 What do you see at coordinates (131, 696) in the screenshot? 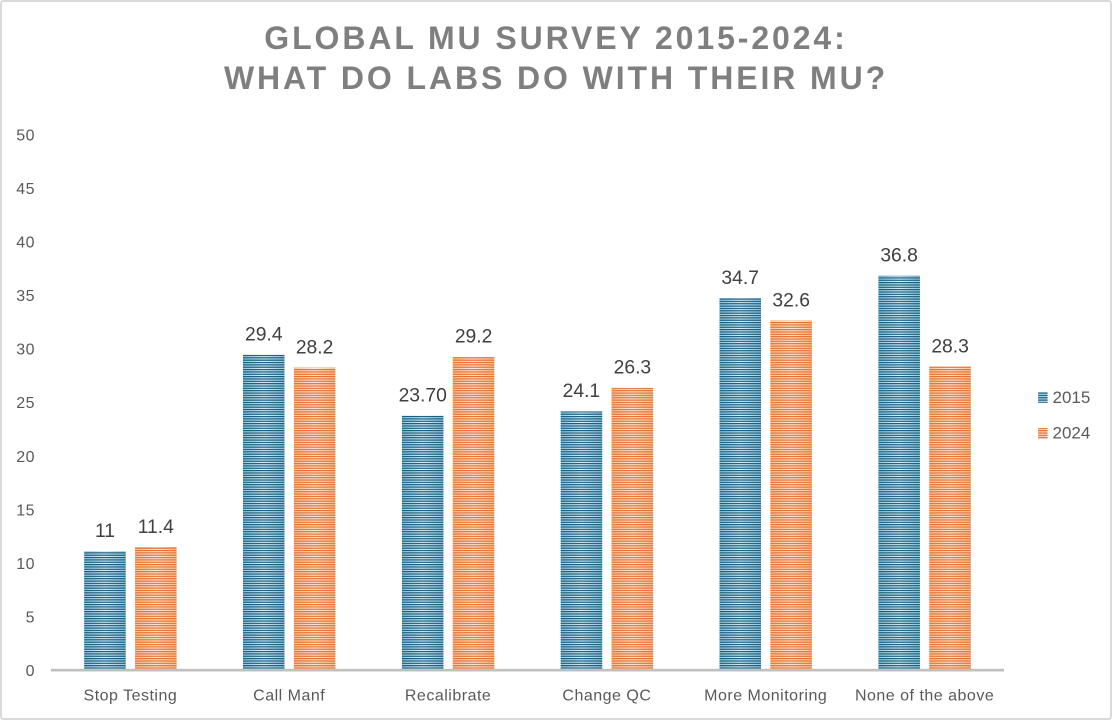
I see `svg-text: Stop Testing` at bounding box center [131, 696].